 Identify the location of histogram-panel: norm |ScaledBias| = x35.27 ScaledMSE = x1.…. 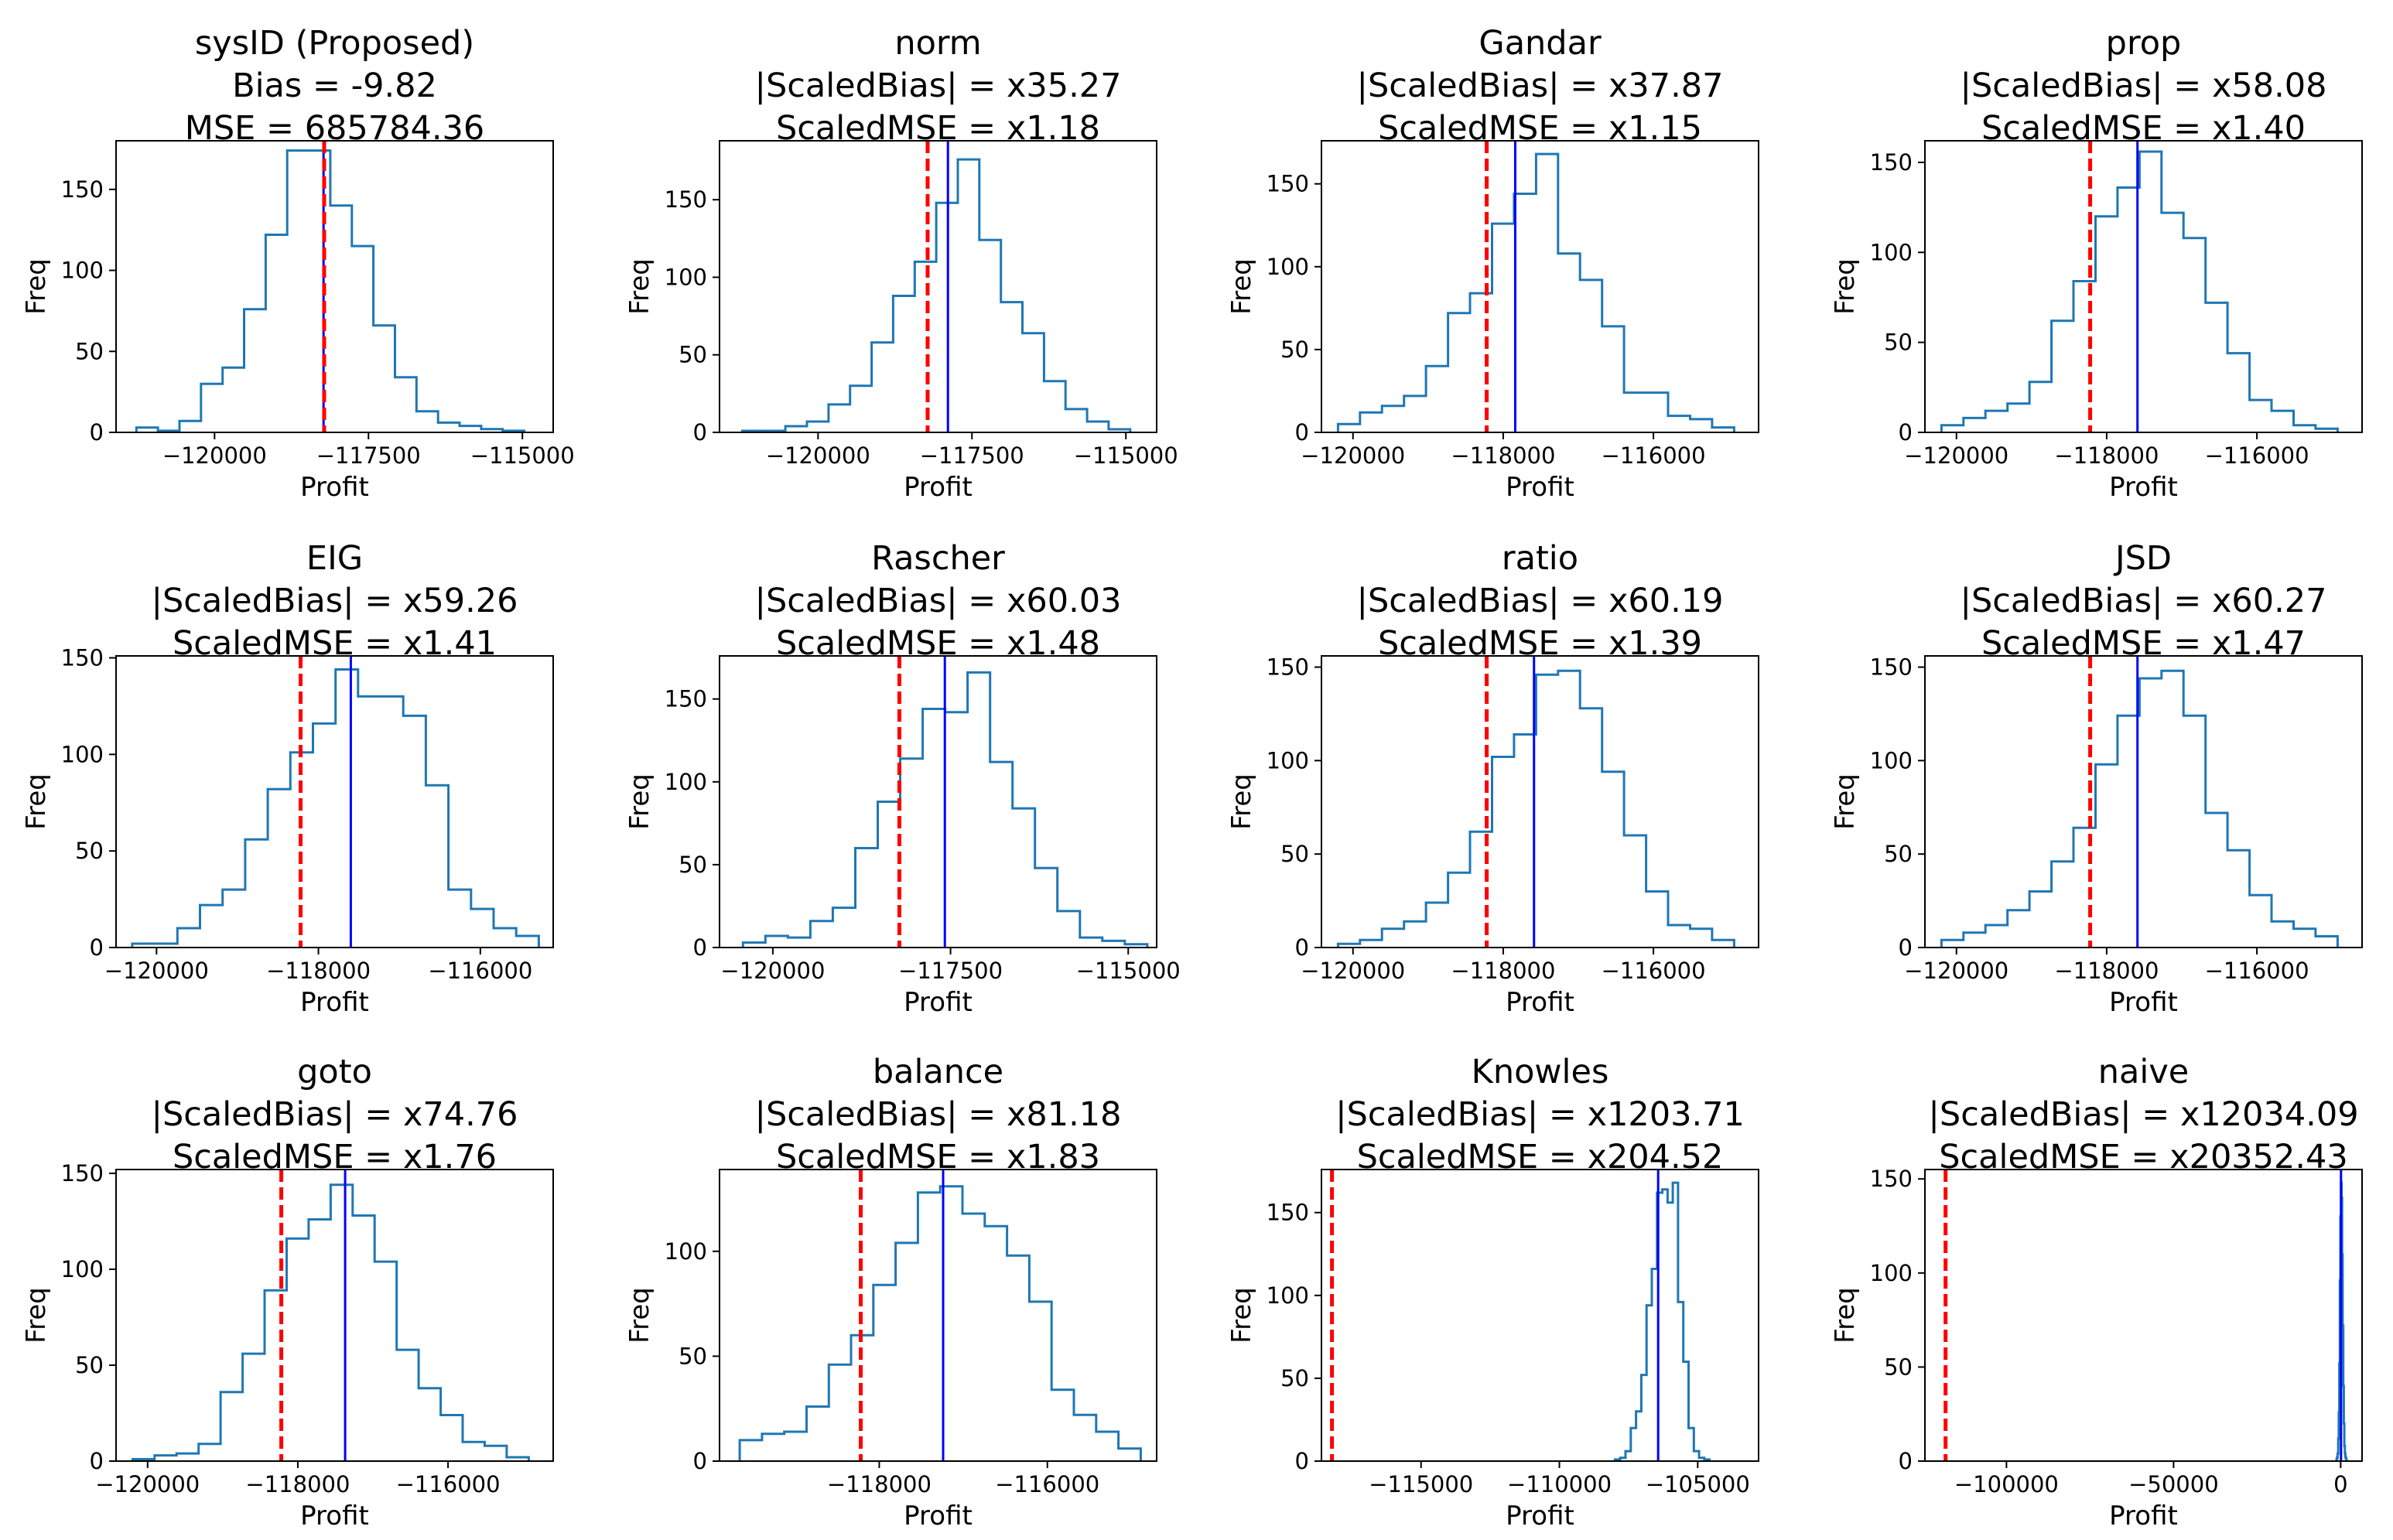
(901, 263).